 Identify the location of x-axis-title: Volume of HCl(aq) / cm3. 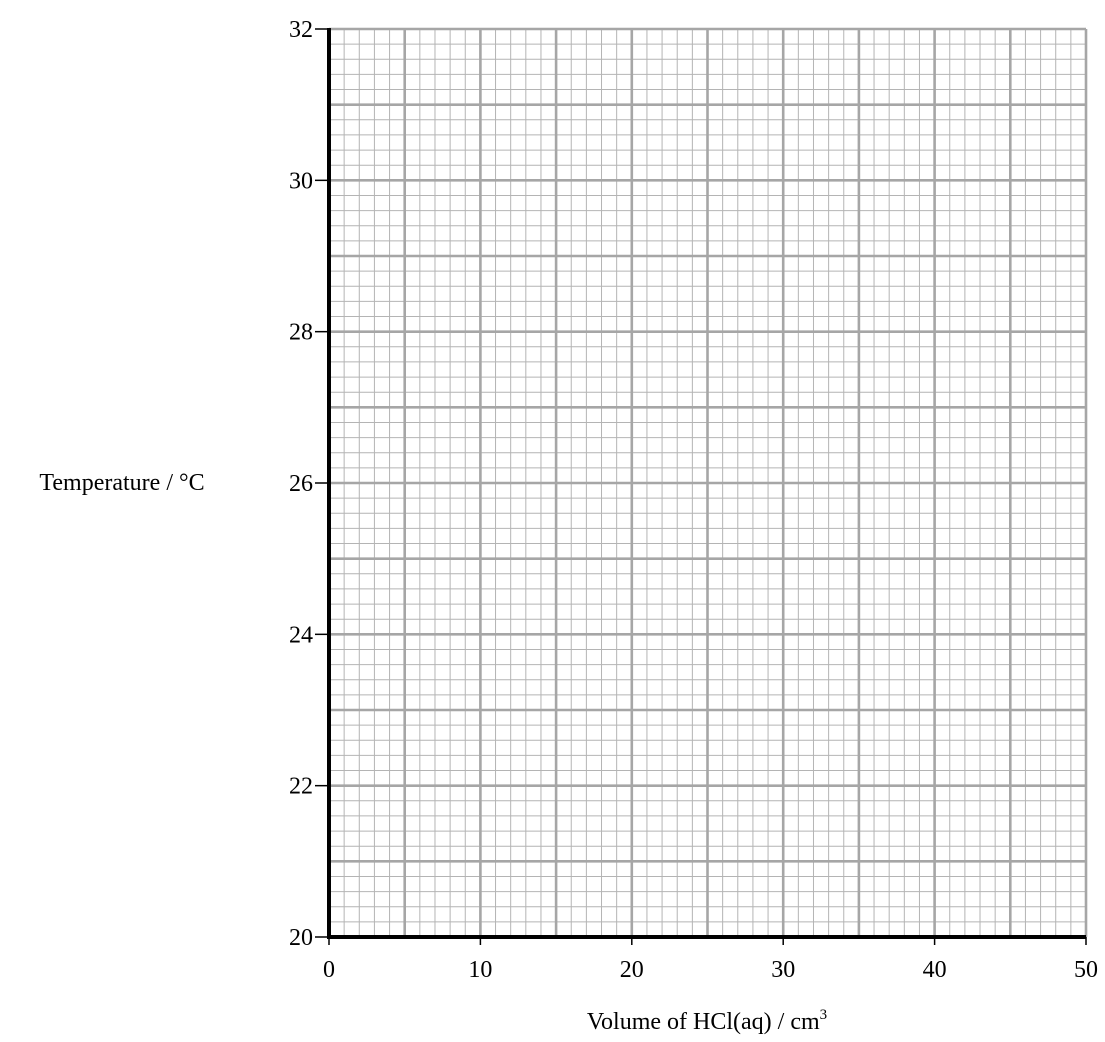
(707, 1021).